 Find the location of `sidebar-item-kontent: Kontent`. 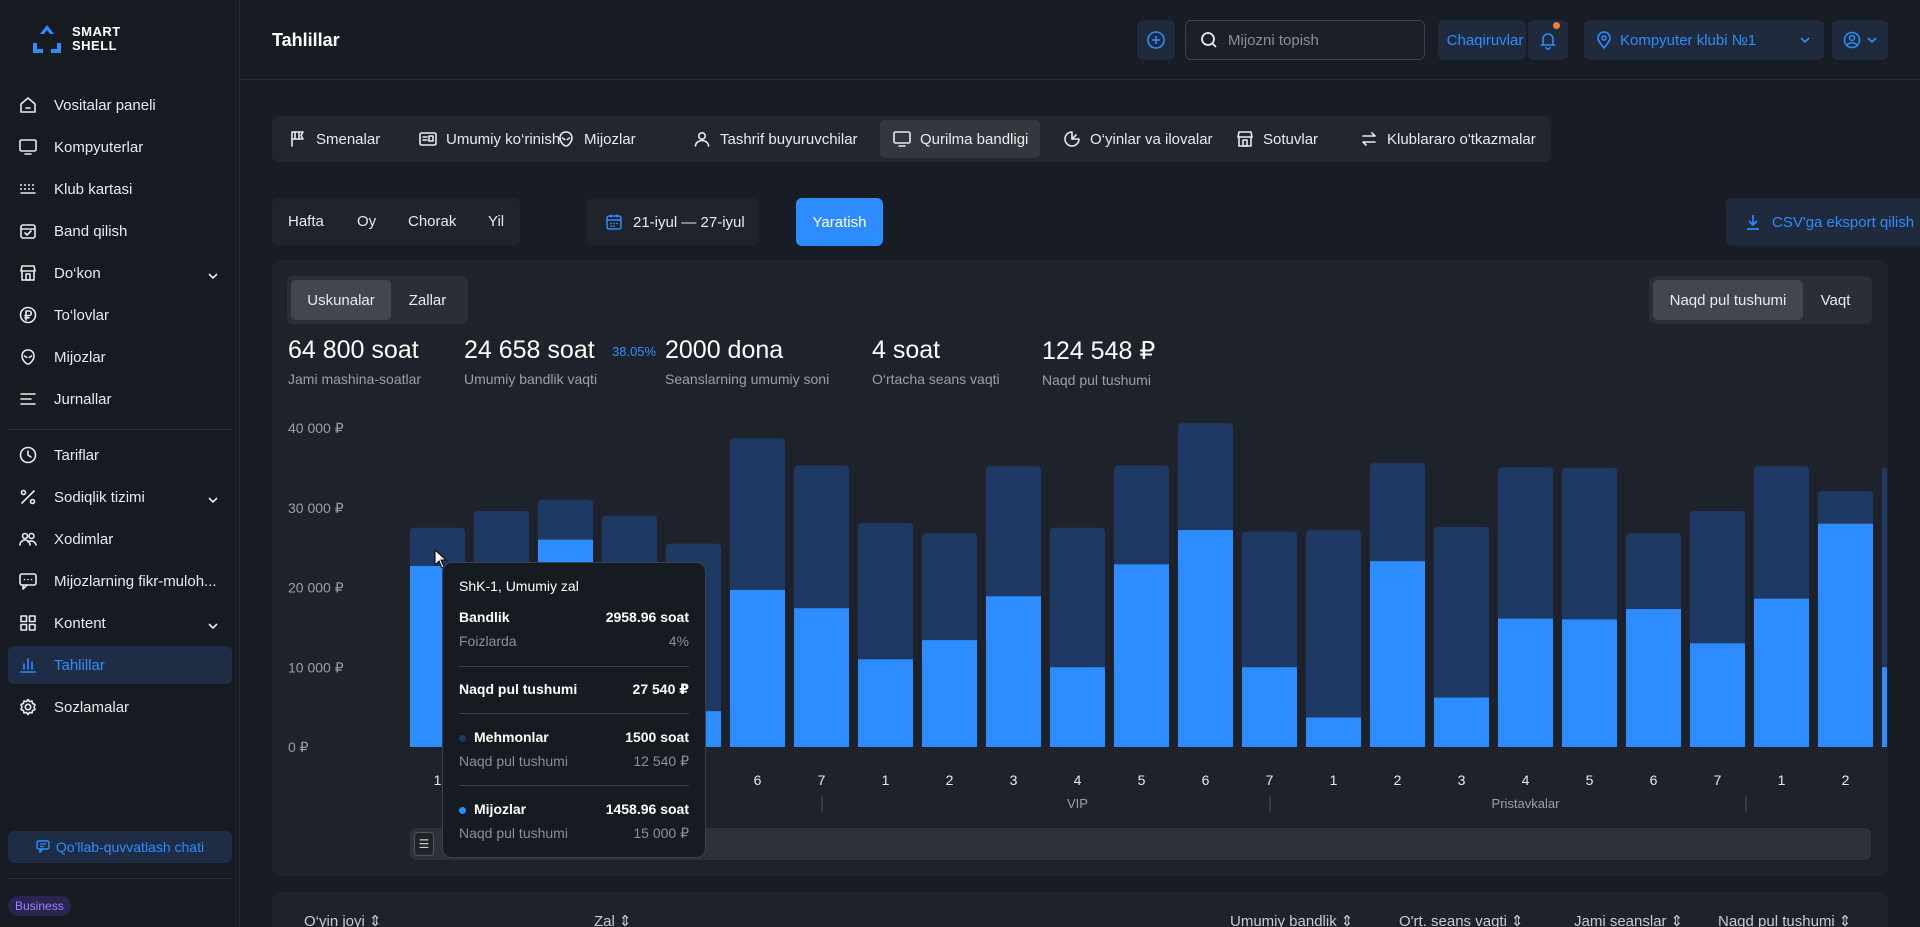

sidebar-item-kontent: Kontent is located at coordinates (120, 623).